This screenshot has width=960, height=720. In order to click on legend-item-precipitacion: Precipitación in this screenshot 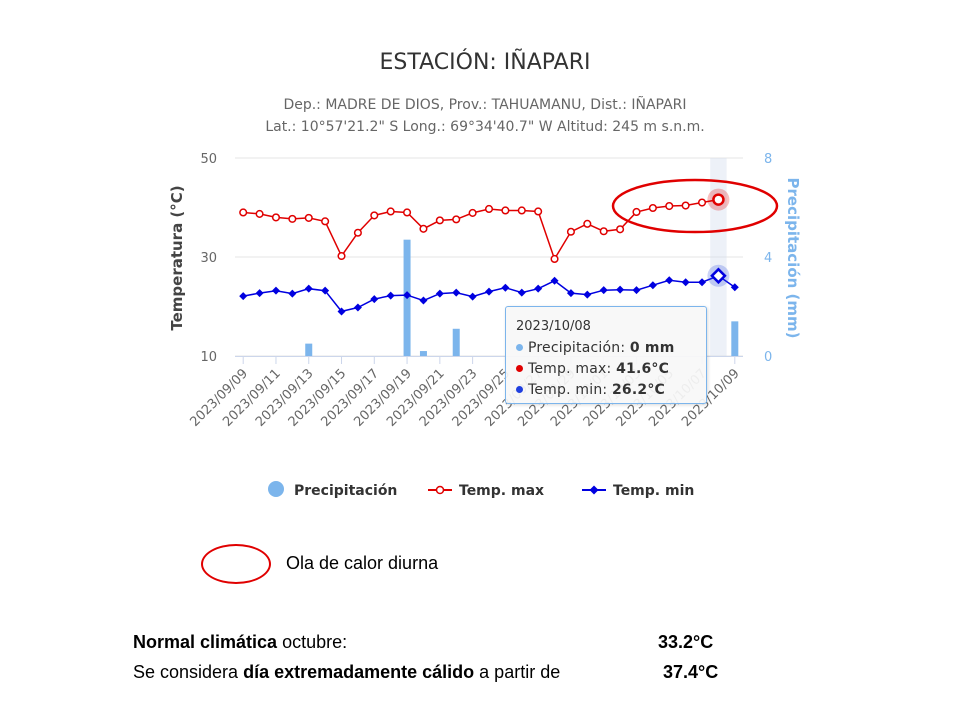, I will do `click(332, 490)`.